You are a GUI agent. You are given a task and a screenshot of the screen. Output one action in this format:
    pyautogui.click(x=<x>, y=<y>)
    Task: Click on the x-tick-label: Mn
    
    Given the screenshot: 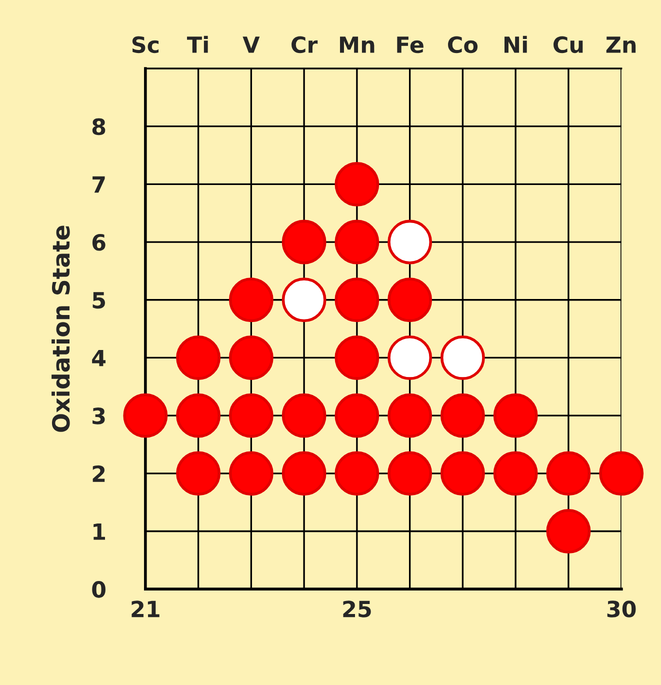 What is the action you would take?
    pyautogui.click(x=357, y=44)
    